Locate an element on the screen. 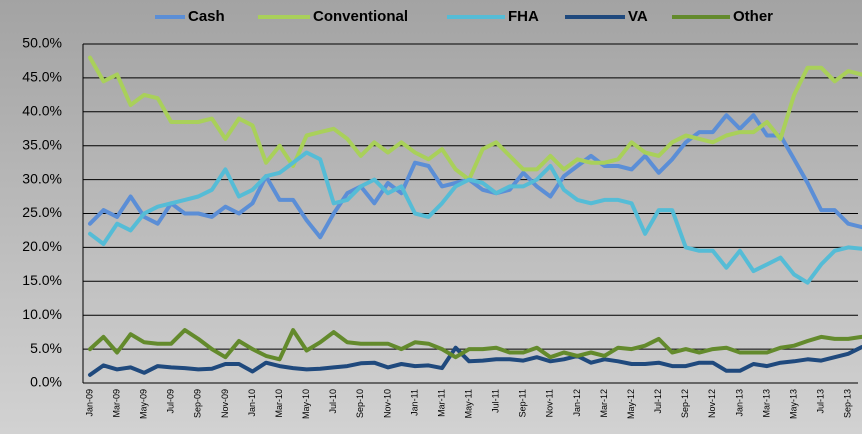 This screenshot has width=862, height=434. x-tick-label: Sep-13 is located at coordinates (848, 403).